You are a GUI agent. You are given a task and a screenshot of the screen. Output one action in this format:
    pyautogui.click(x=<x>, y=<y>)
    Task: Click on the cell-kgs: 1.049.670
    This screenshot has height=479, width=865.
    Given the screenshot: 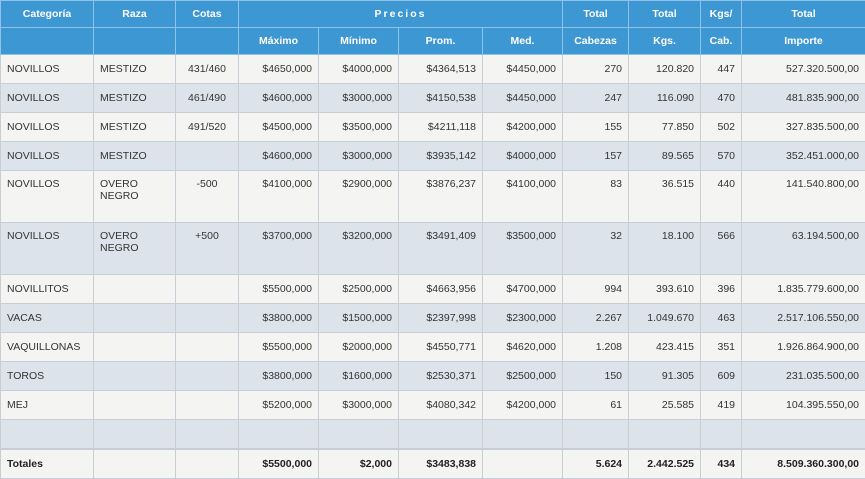 What is the action you would take?
    pyautogui.click(x=665, y=318)
    